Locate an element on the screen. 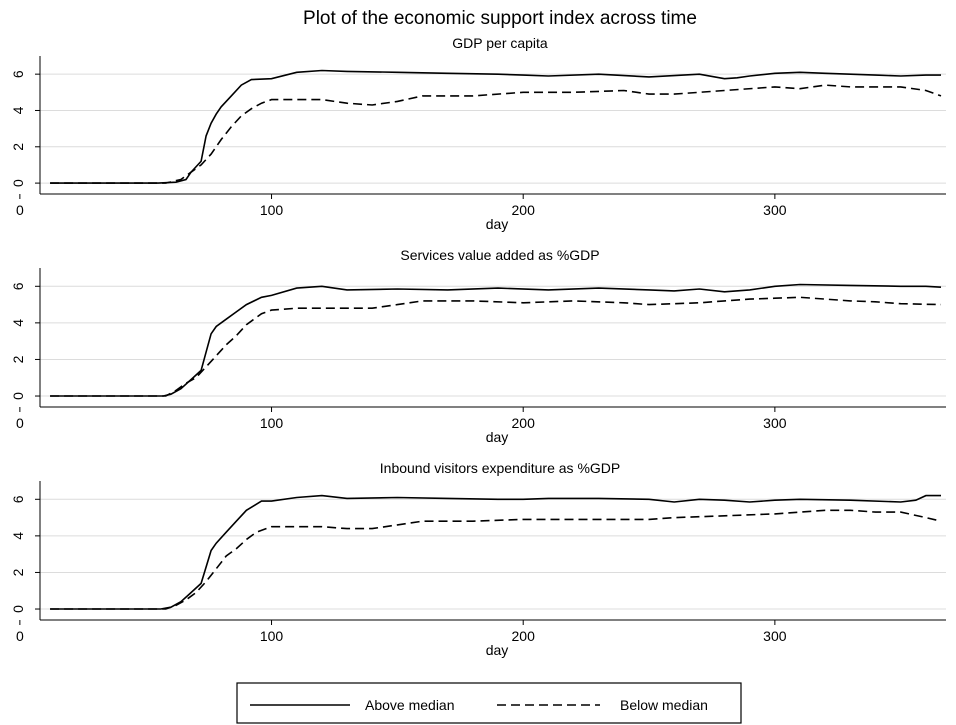  panel-title: Inbound visitors expenditure as %GDP is located at coordinates (500, 468).